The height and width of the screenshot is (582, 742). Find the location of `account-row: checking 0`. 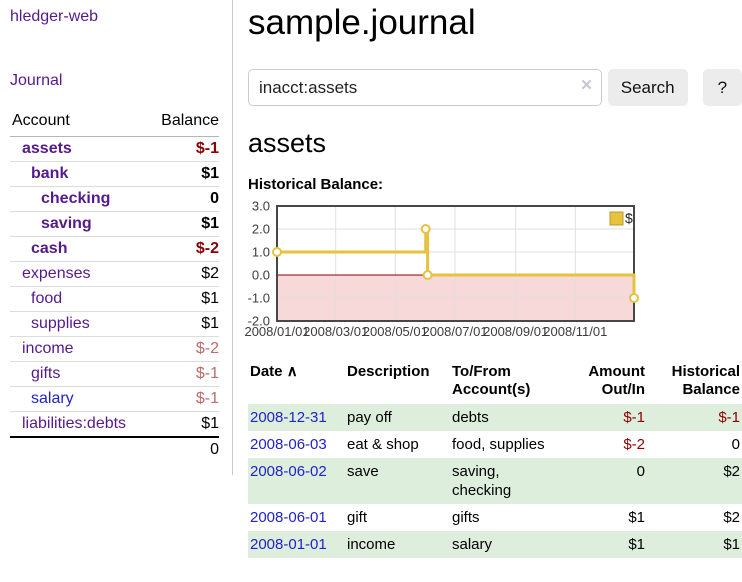

account-row: checking 0 is located at coordinates (114, 199).